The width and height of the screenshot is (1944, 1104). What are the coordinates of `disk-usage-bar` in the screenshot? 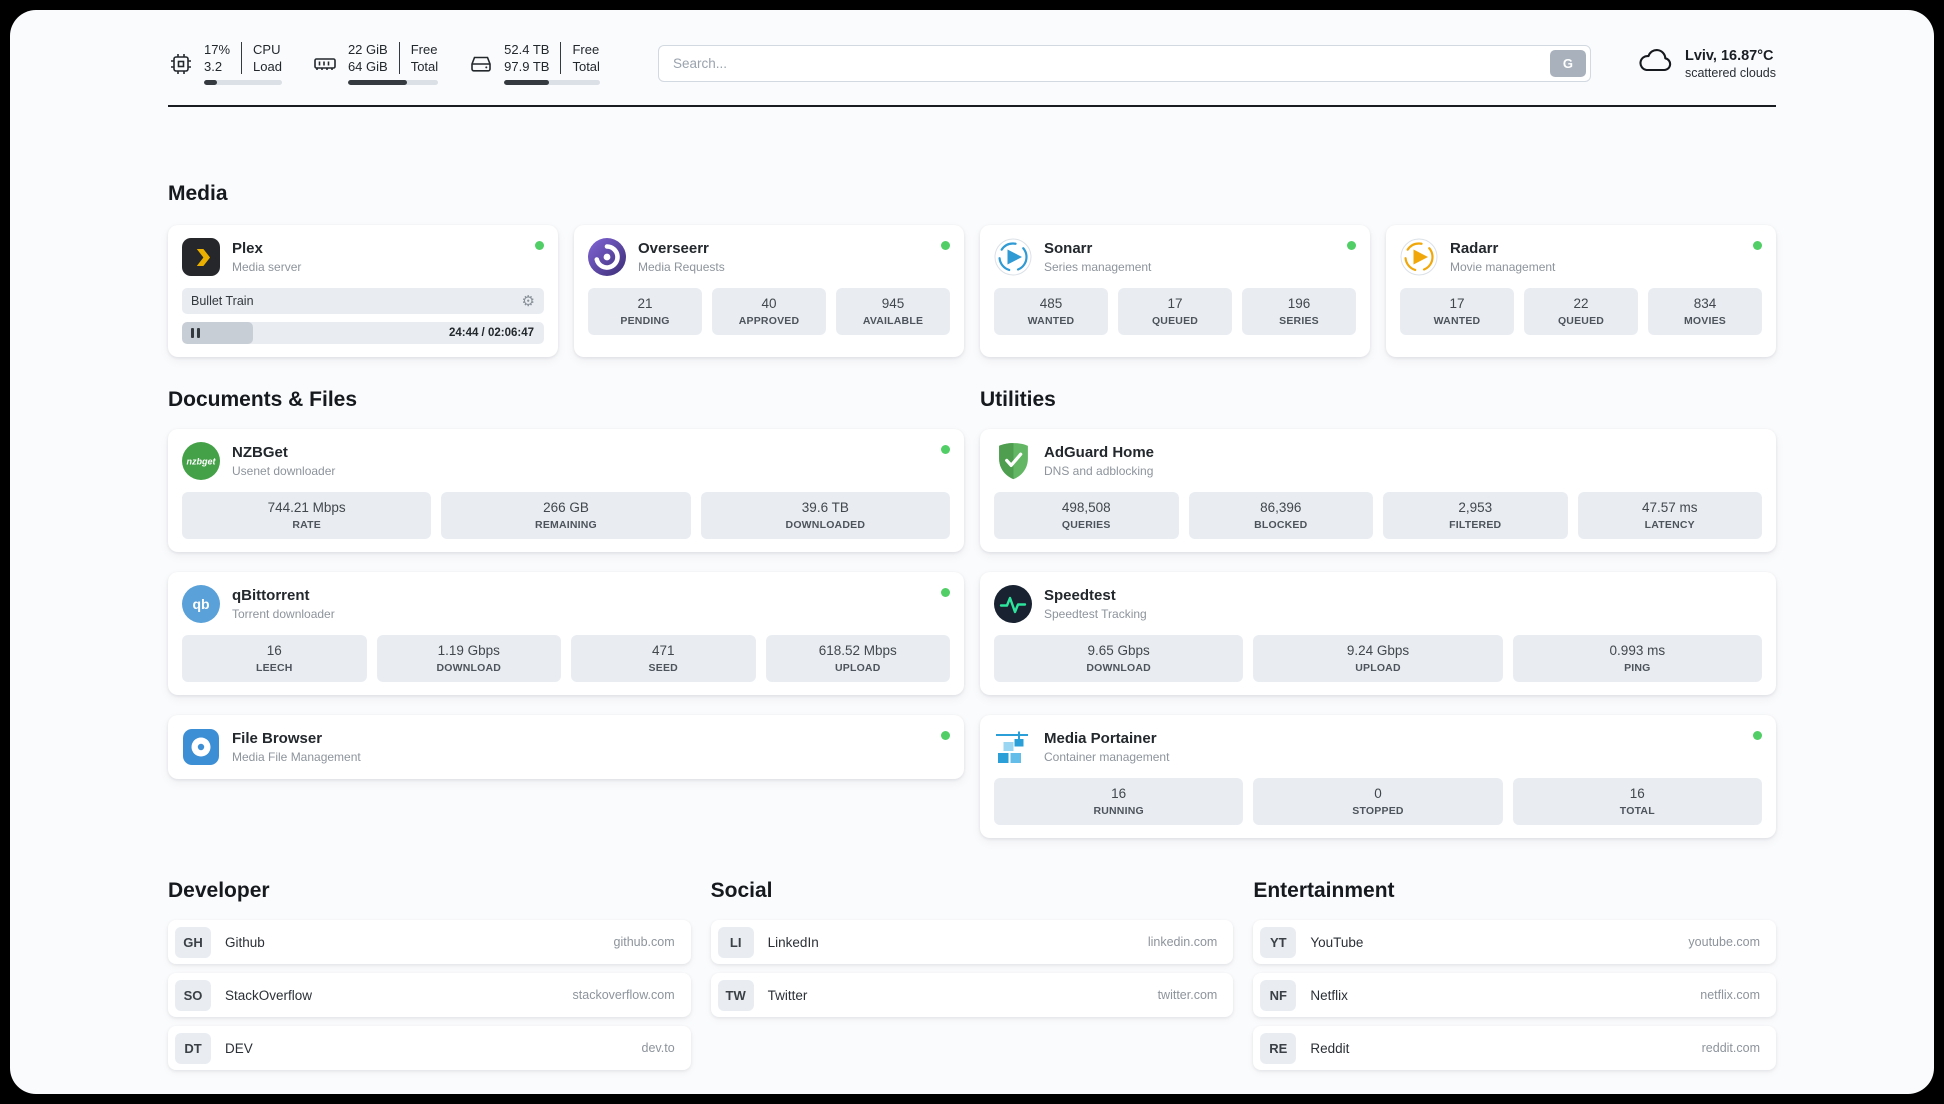 It's located at (552, 82).